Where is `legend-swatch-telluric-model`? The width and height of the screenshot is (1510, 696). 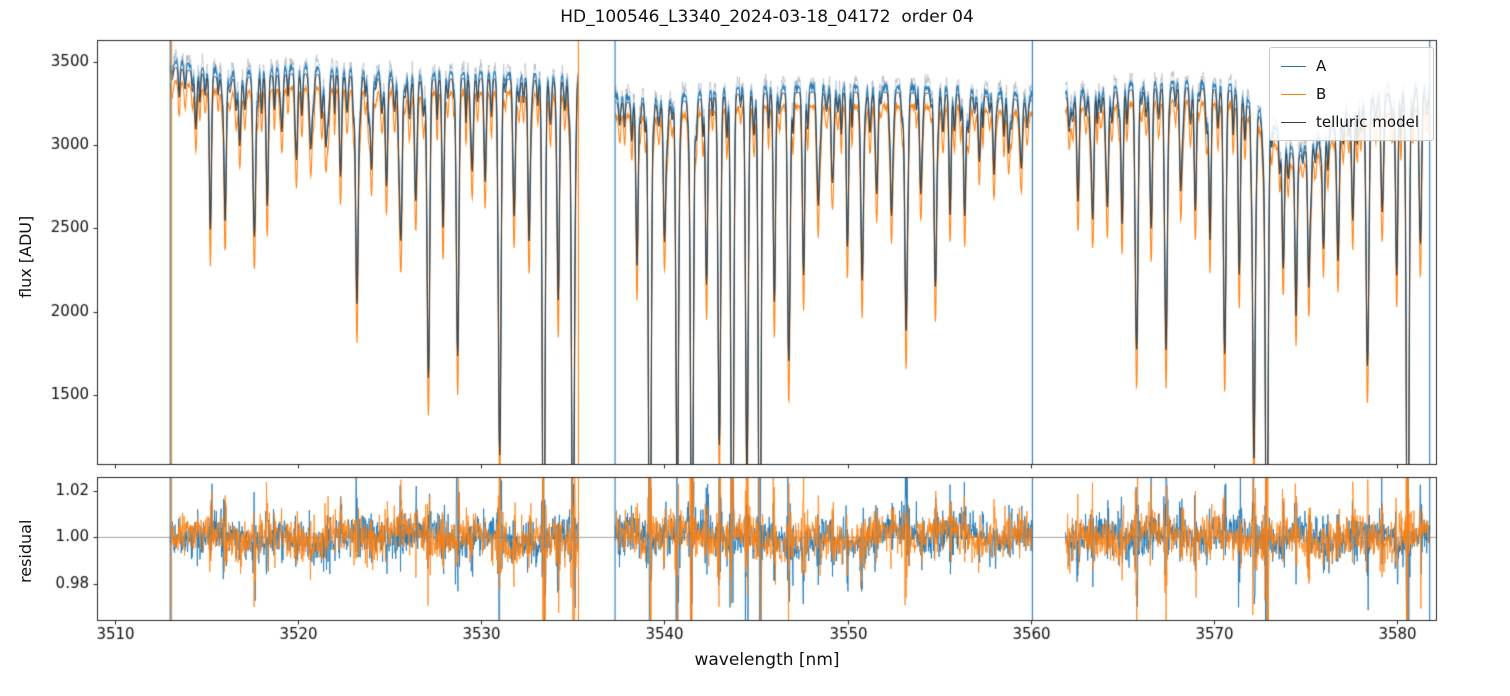 legend-swatch-telluric-model is located at coordinates (1293, 122).